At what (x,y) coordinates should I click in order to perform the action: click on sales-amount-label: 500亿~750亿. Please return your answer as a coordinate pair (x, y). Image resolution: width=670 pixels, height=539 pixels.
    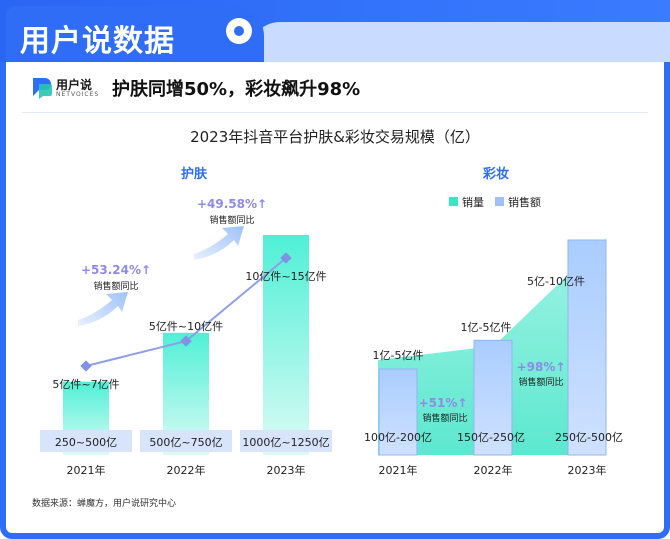
    Looking at the image, I should click on (185, 442).